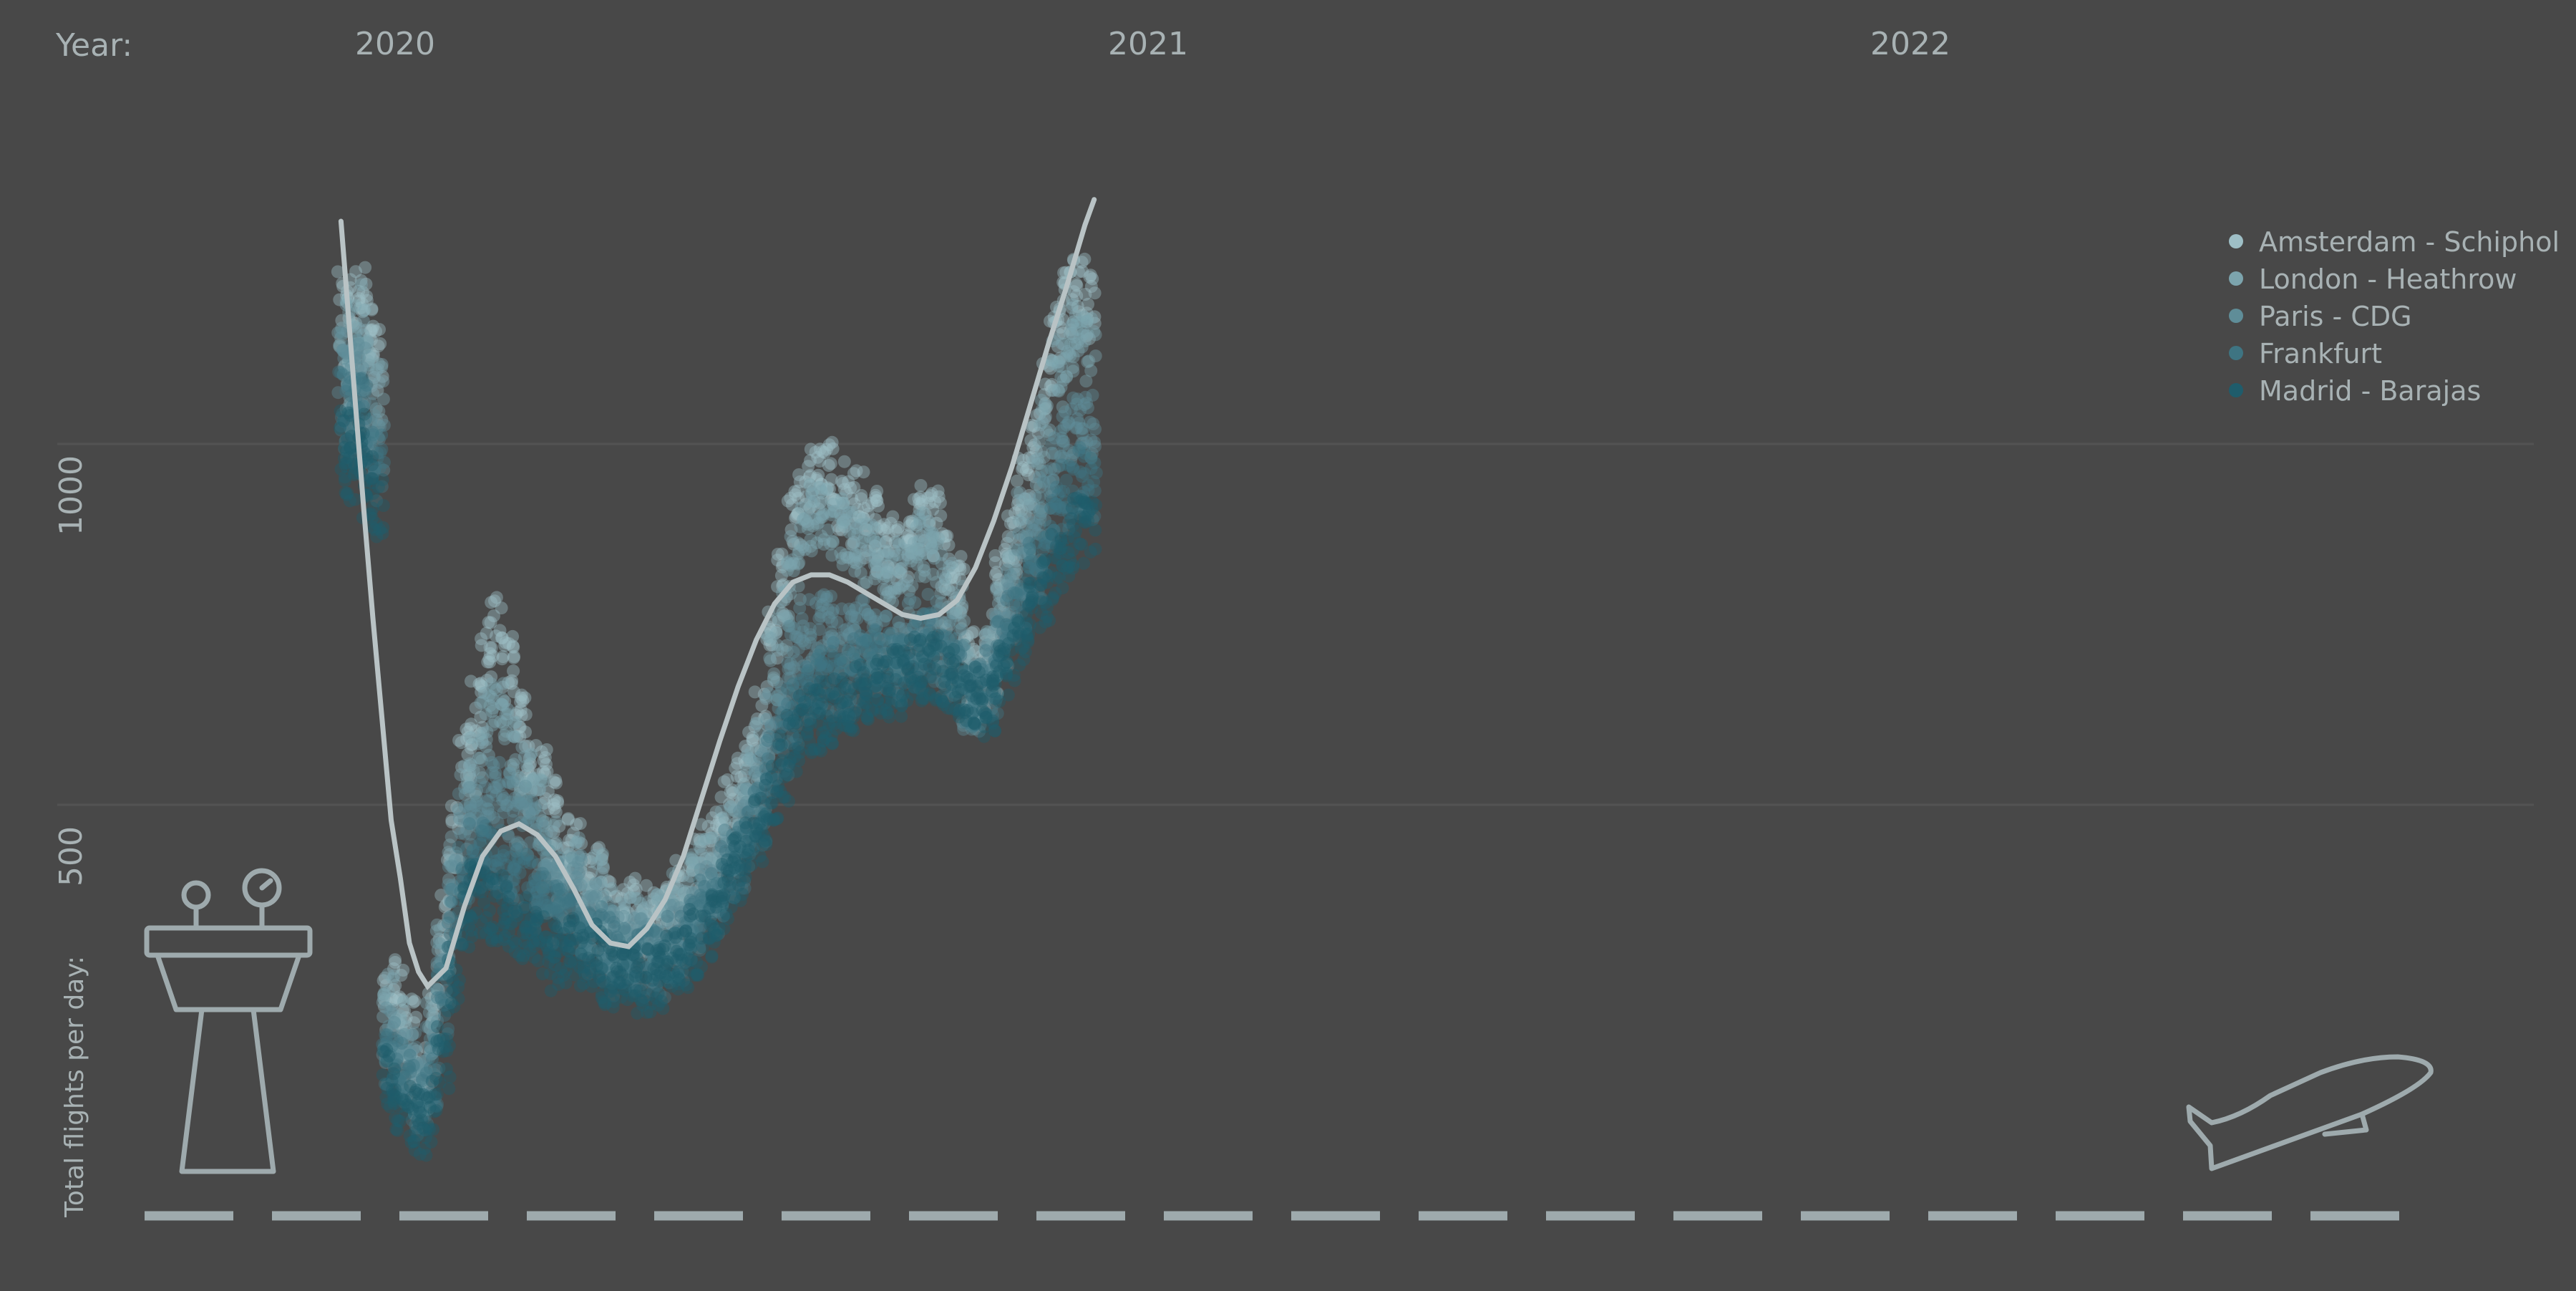 Image resolution: width=2576 pixels, height=1291 pixels. I want to click on y-axis-label: Total flights per day:, so click(74, 1087).